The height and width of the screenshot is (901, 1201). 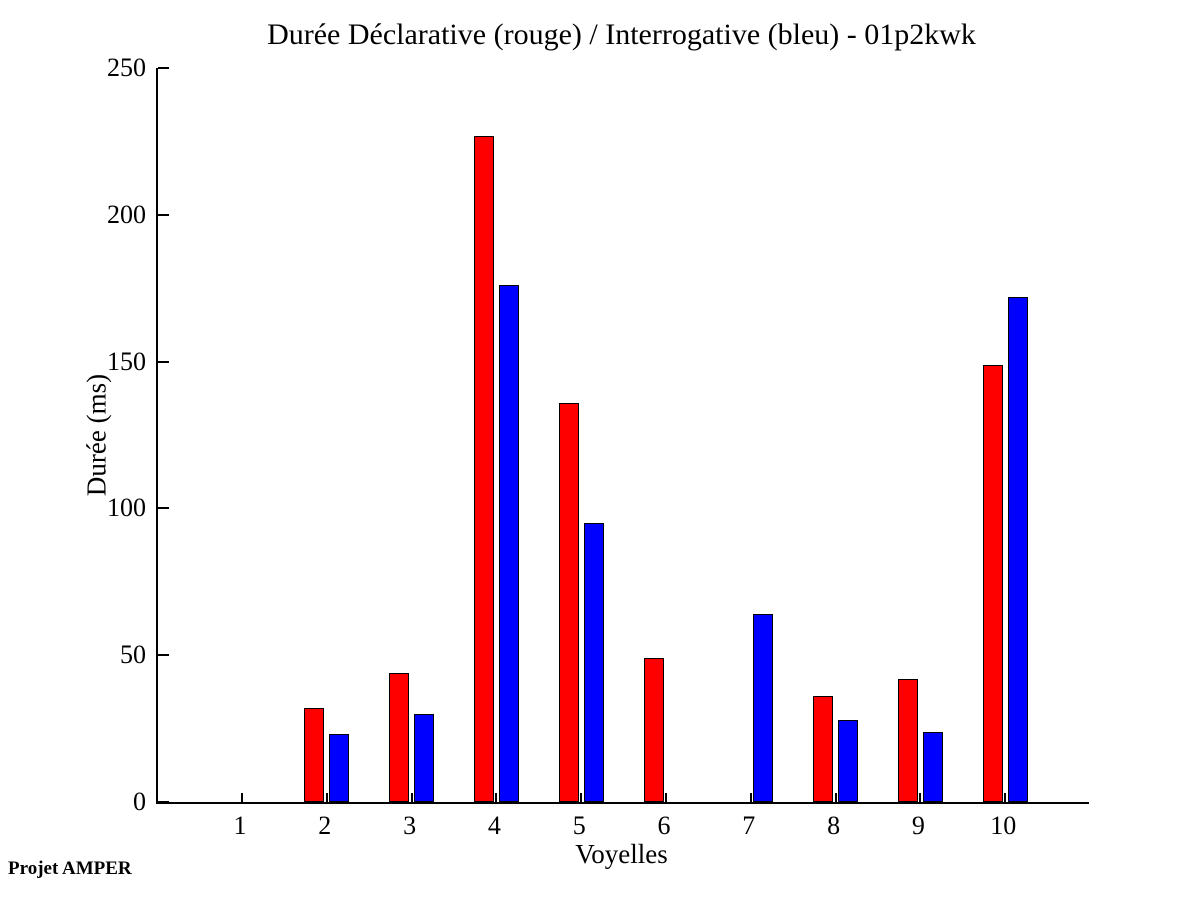 I want to click on x-tick-label: 7, so click(x=749, y=825).